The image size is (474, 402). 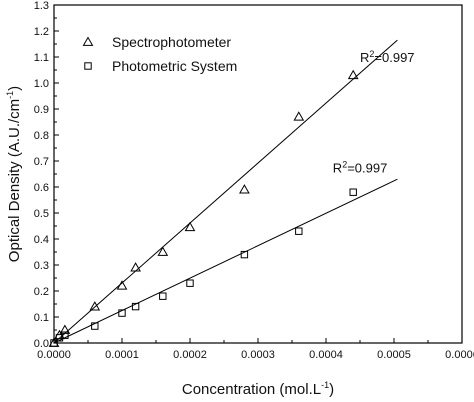 What do you see at coordinates (41, 110) in the screenshot?
I see `y-tick-label: 0.9` at bounding box center [41, 110].